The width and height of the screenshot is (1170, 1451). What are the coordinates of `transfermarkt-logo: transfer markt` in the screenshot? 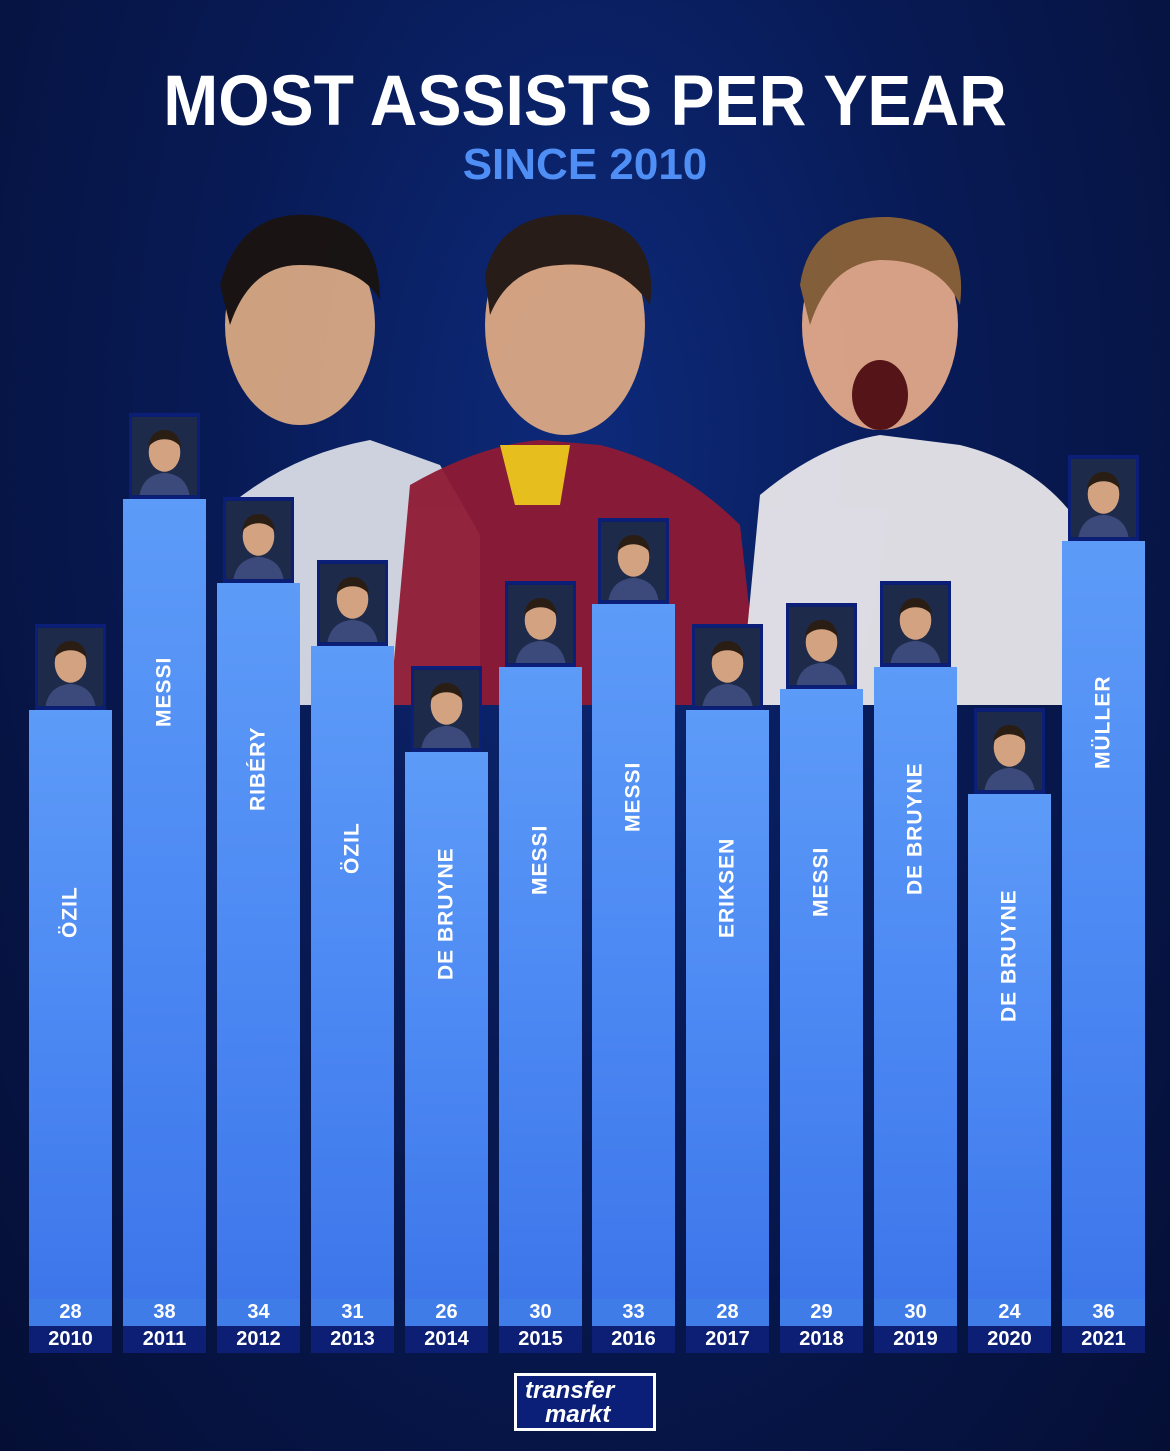 It's located at (585, 1402).